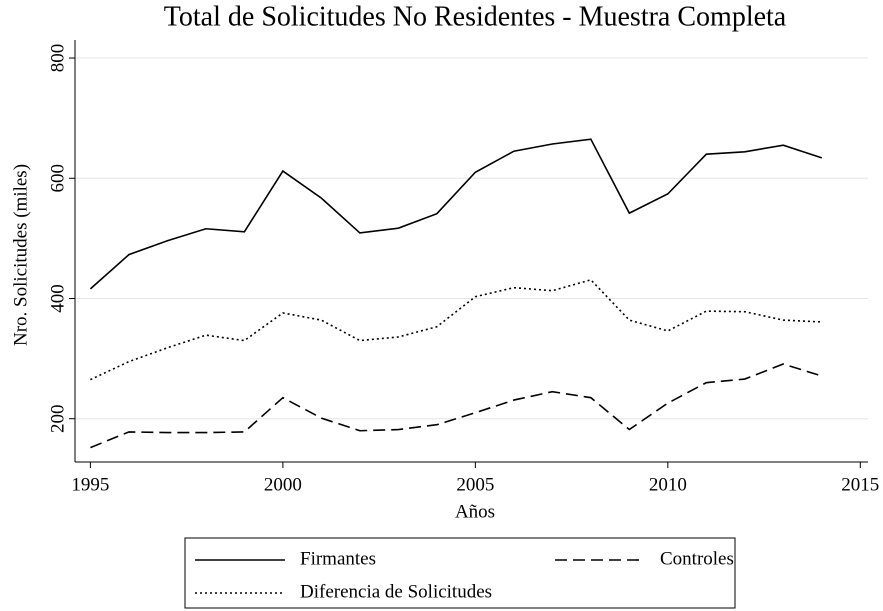  What do you see at coordinates (57, 298) in the screenshot?
I see `y-tick-label: 400` at bounding box center [57, 298].